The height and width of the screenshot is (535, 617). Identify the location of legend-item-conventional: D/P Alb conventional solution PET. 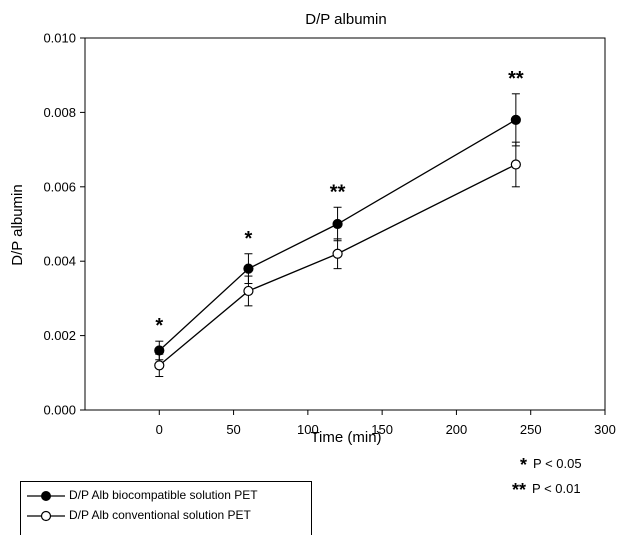
(166, 516).